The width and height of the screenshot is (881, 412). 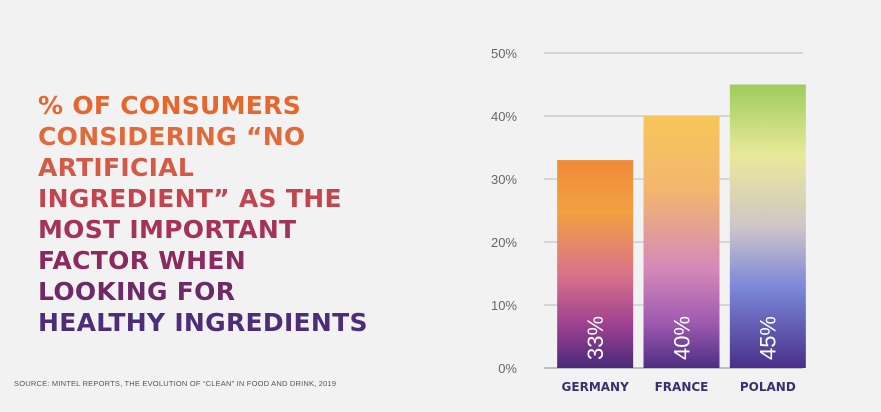 What do you see at coordinates (768, 338) in the screenshot?
I see `bar-value-label: 45%` at bounding box center [768, 338].